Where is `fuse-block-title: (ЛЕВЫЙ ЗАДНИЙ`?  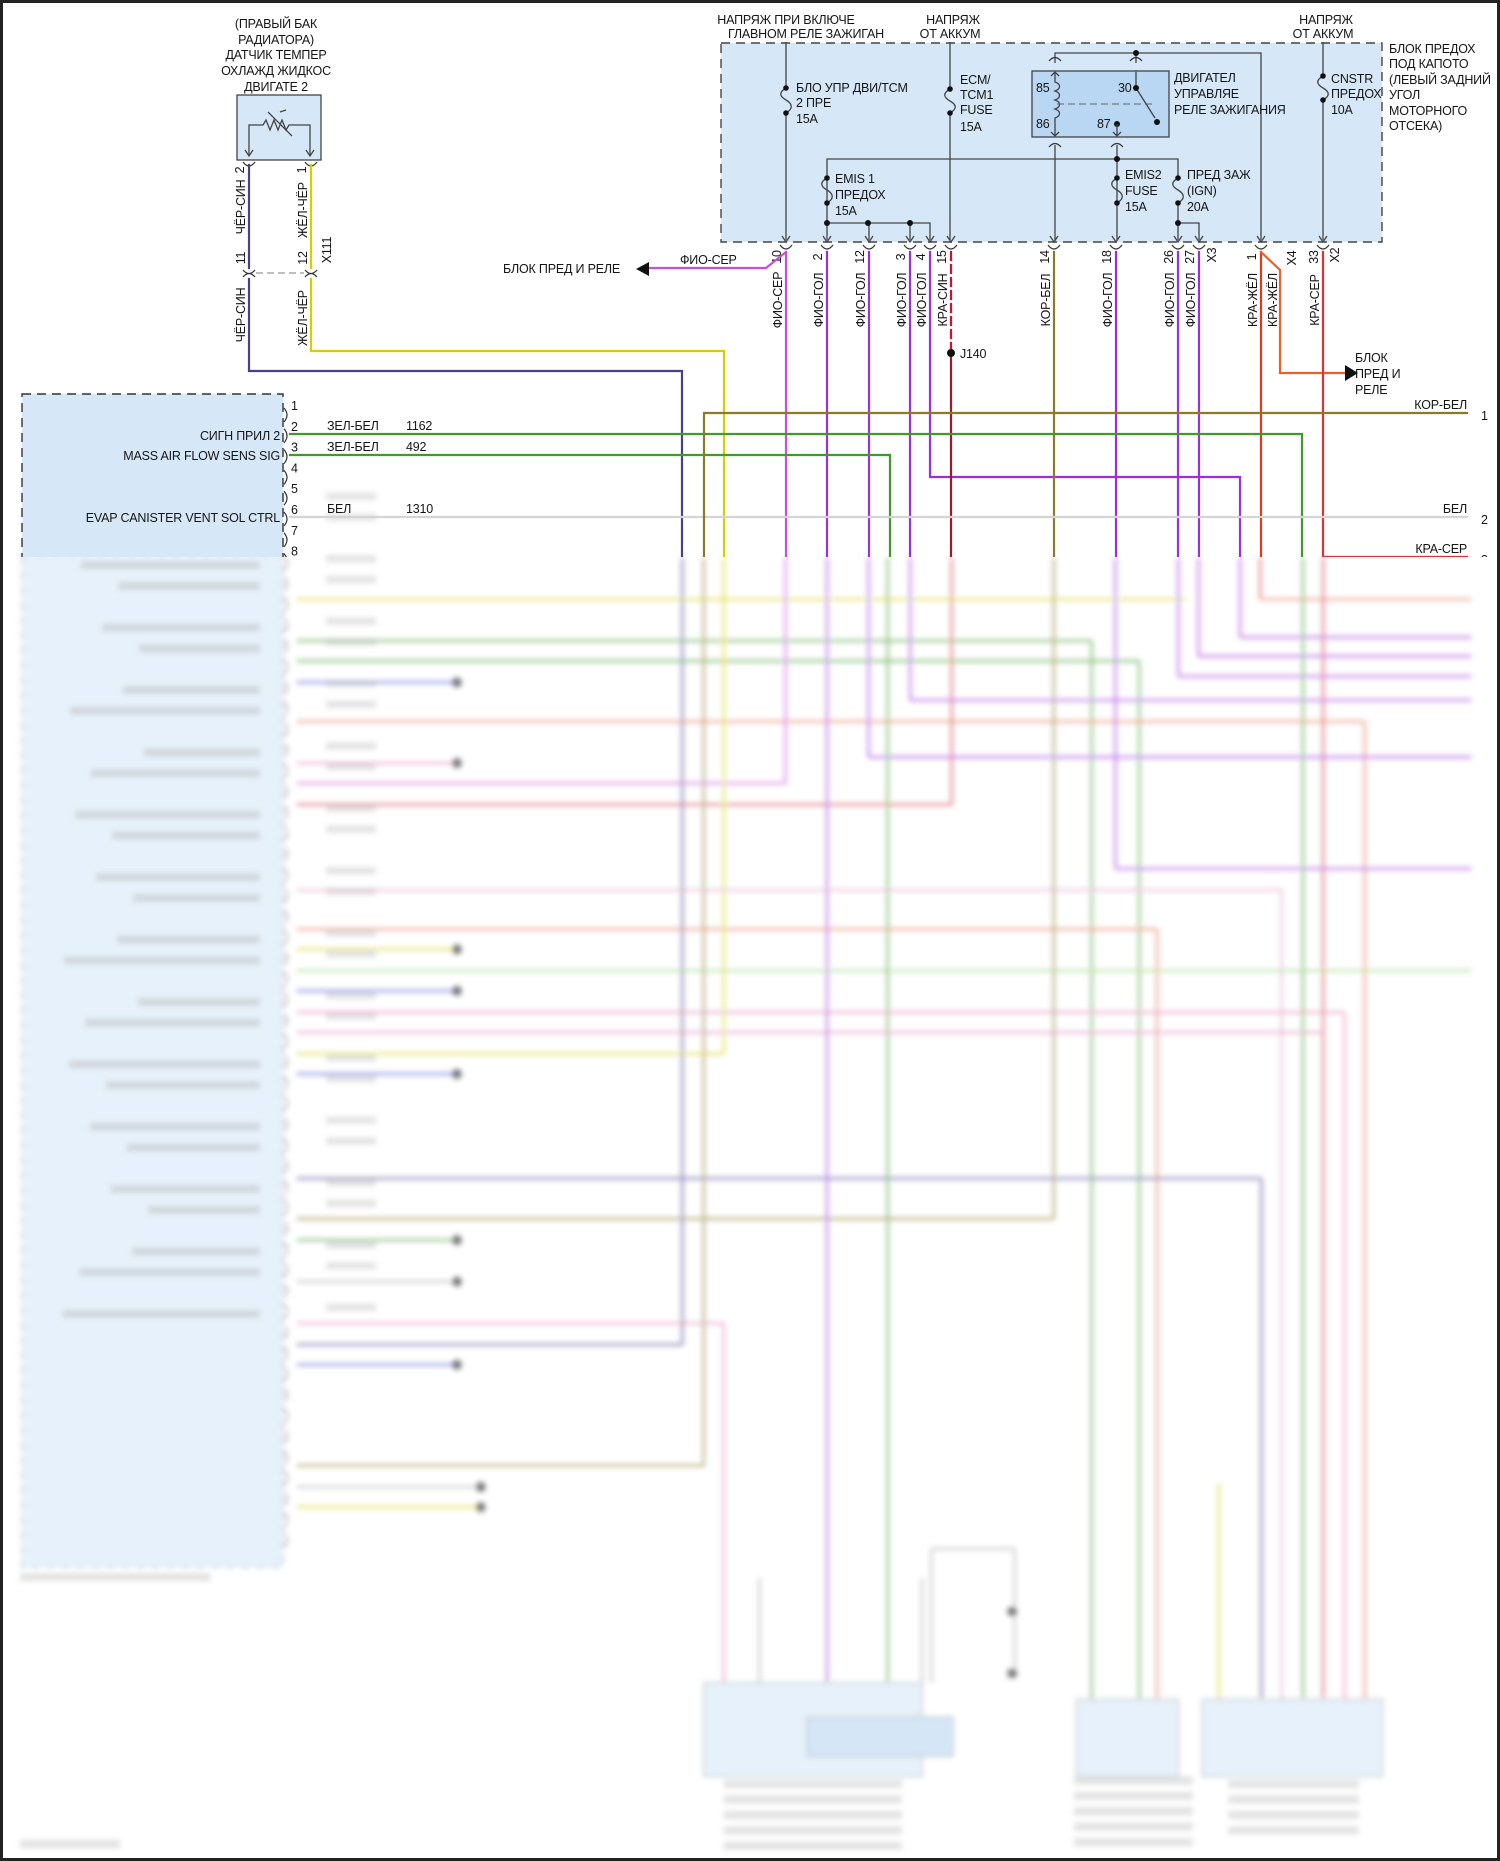
fuse-block-title: (ЛЕВЫЙ ЗАДНИЙ is located at coordinates (1440, 79).